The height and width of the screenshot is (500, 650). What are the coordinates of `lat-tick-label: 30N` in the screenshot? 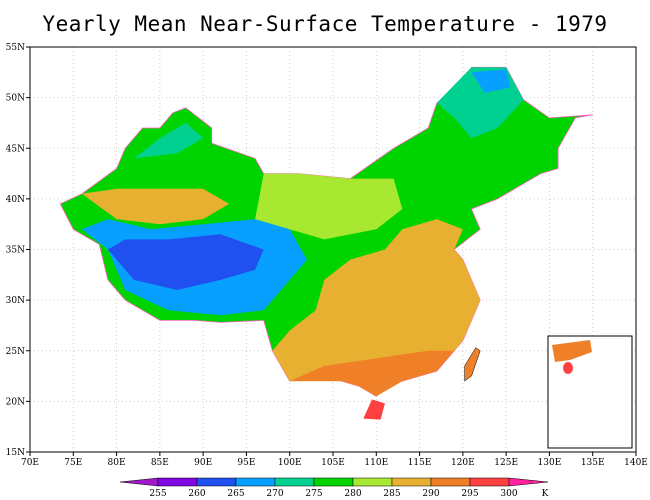 It's located at (15, 301).